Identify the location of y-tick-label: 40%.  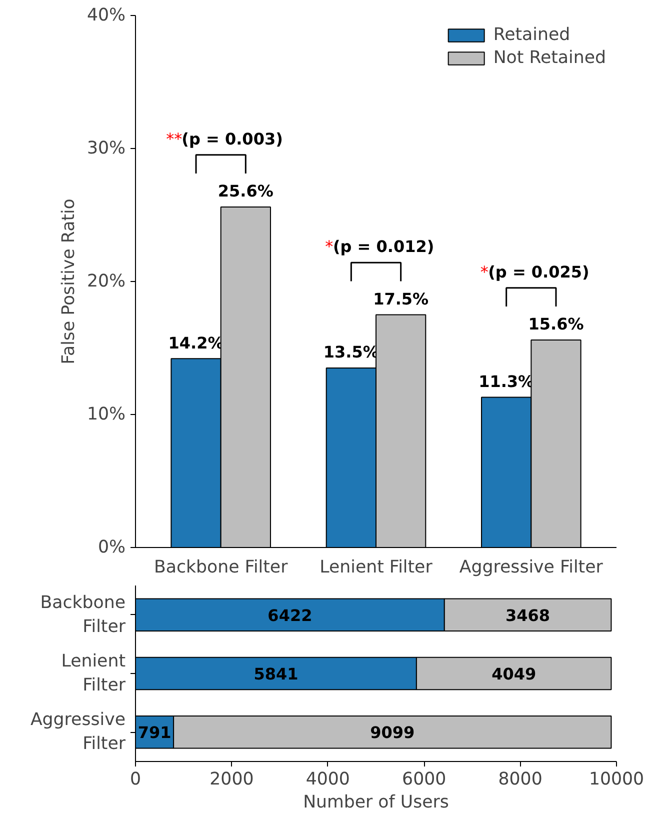
(106, 16).